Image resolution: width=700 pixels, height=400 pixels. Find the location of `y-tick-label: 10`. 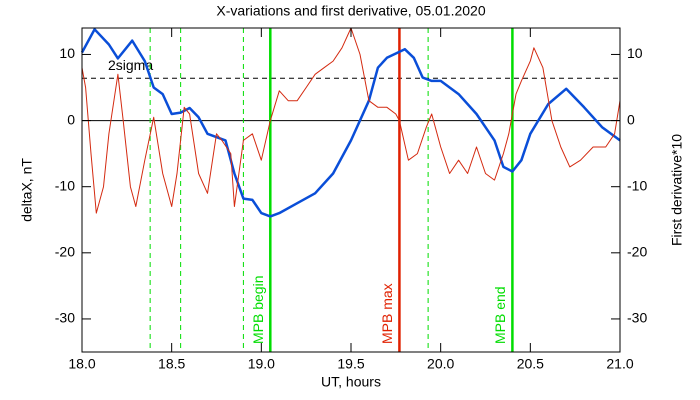

y-tick-label: 10 is located at coordinates (67, 53).